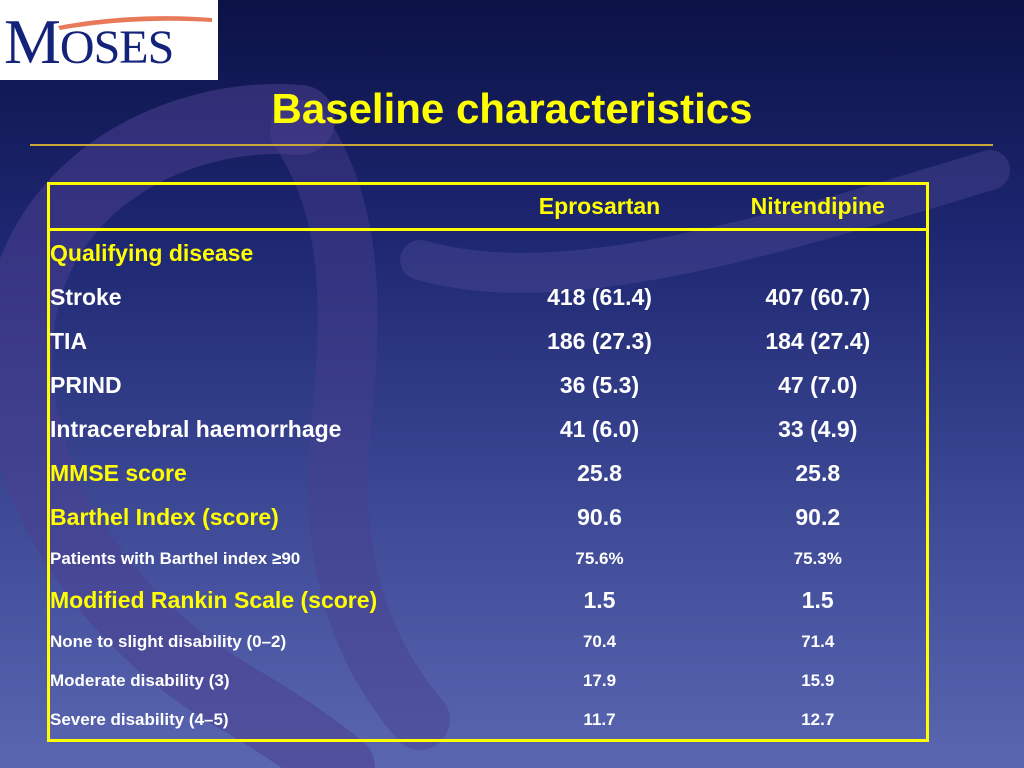 This screenshot has width=1024, height=768. Describe the element at coordinates (164, 516) in the screenshot. I see `row-label: Barthel Index (score)` at that location.